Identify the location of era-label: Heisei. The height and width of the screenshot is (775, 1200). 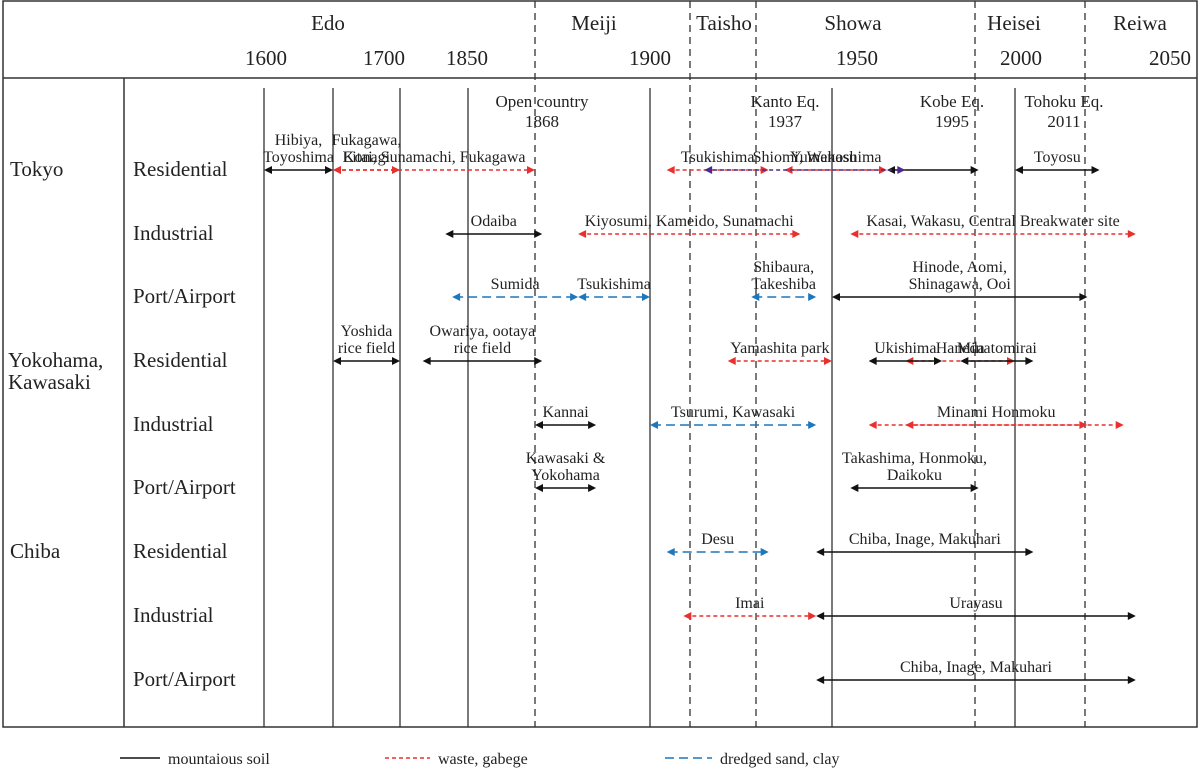
(1014, 23).